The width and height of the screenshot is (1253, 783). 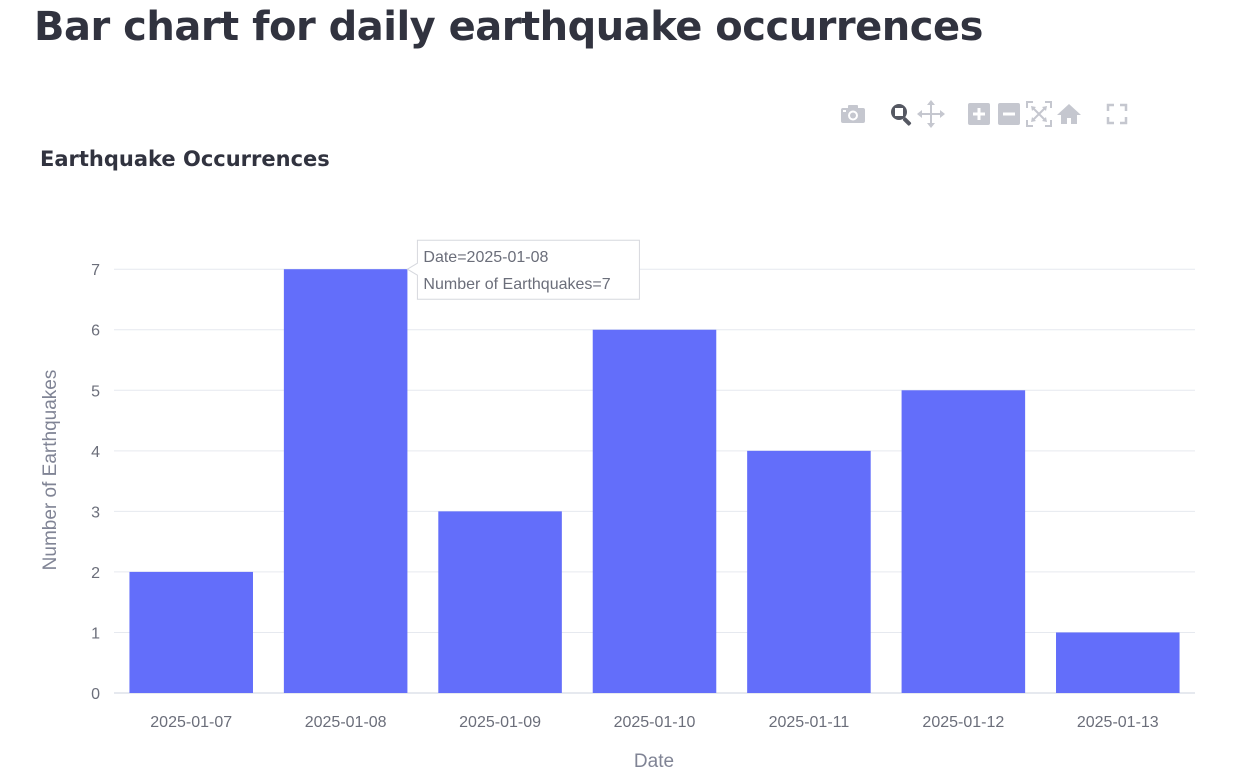 I want to click on y-tick-label: 6, so click(x=95, y=331).